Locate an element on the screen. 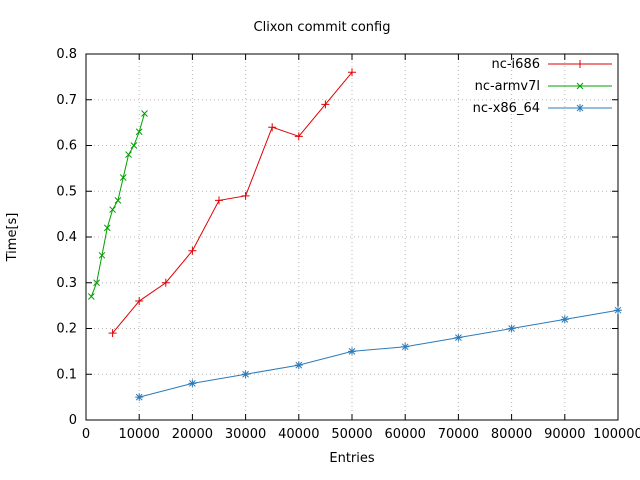 The height and width of the screenshot is (480, 640). x-tick-label: 100000 is located at coordinates (616, 434).